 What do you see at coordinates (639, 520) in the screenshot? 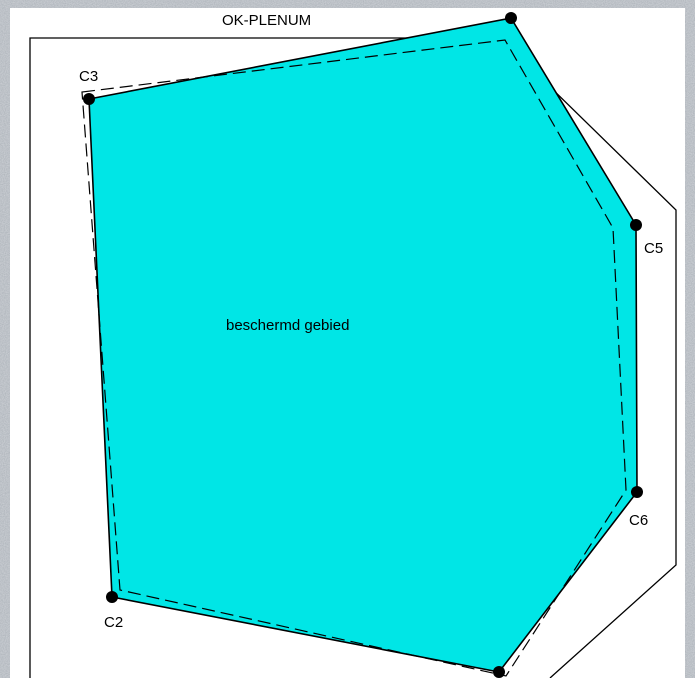
I see `point-label-c6: C6` at bounding box center [639, 520].